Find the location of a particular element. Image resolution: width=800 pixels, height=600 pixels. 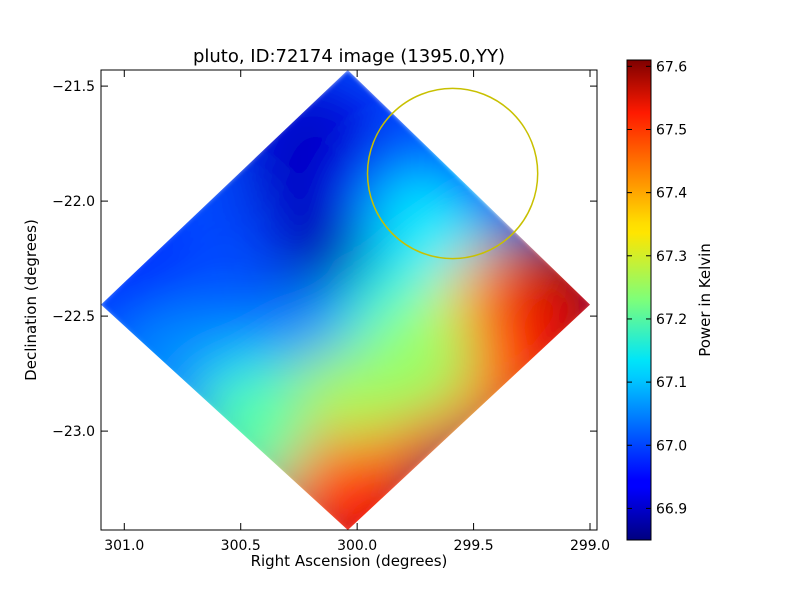

x-axis-label: Right Ascension (degrees) is located at coordinates (349, 561).